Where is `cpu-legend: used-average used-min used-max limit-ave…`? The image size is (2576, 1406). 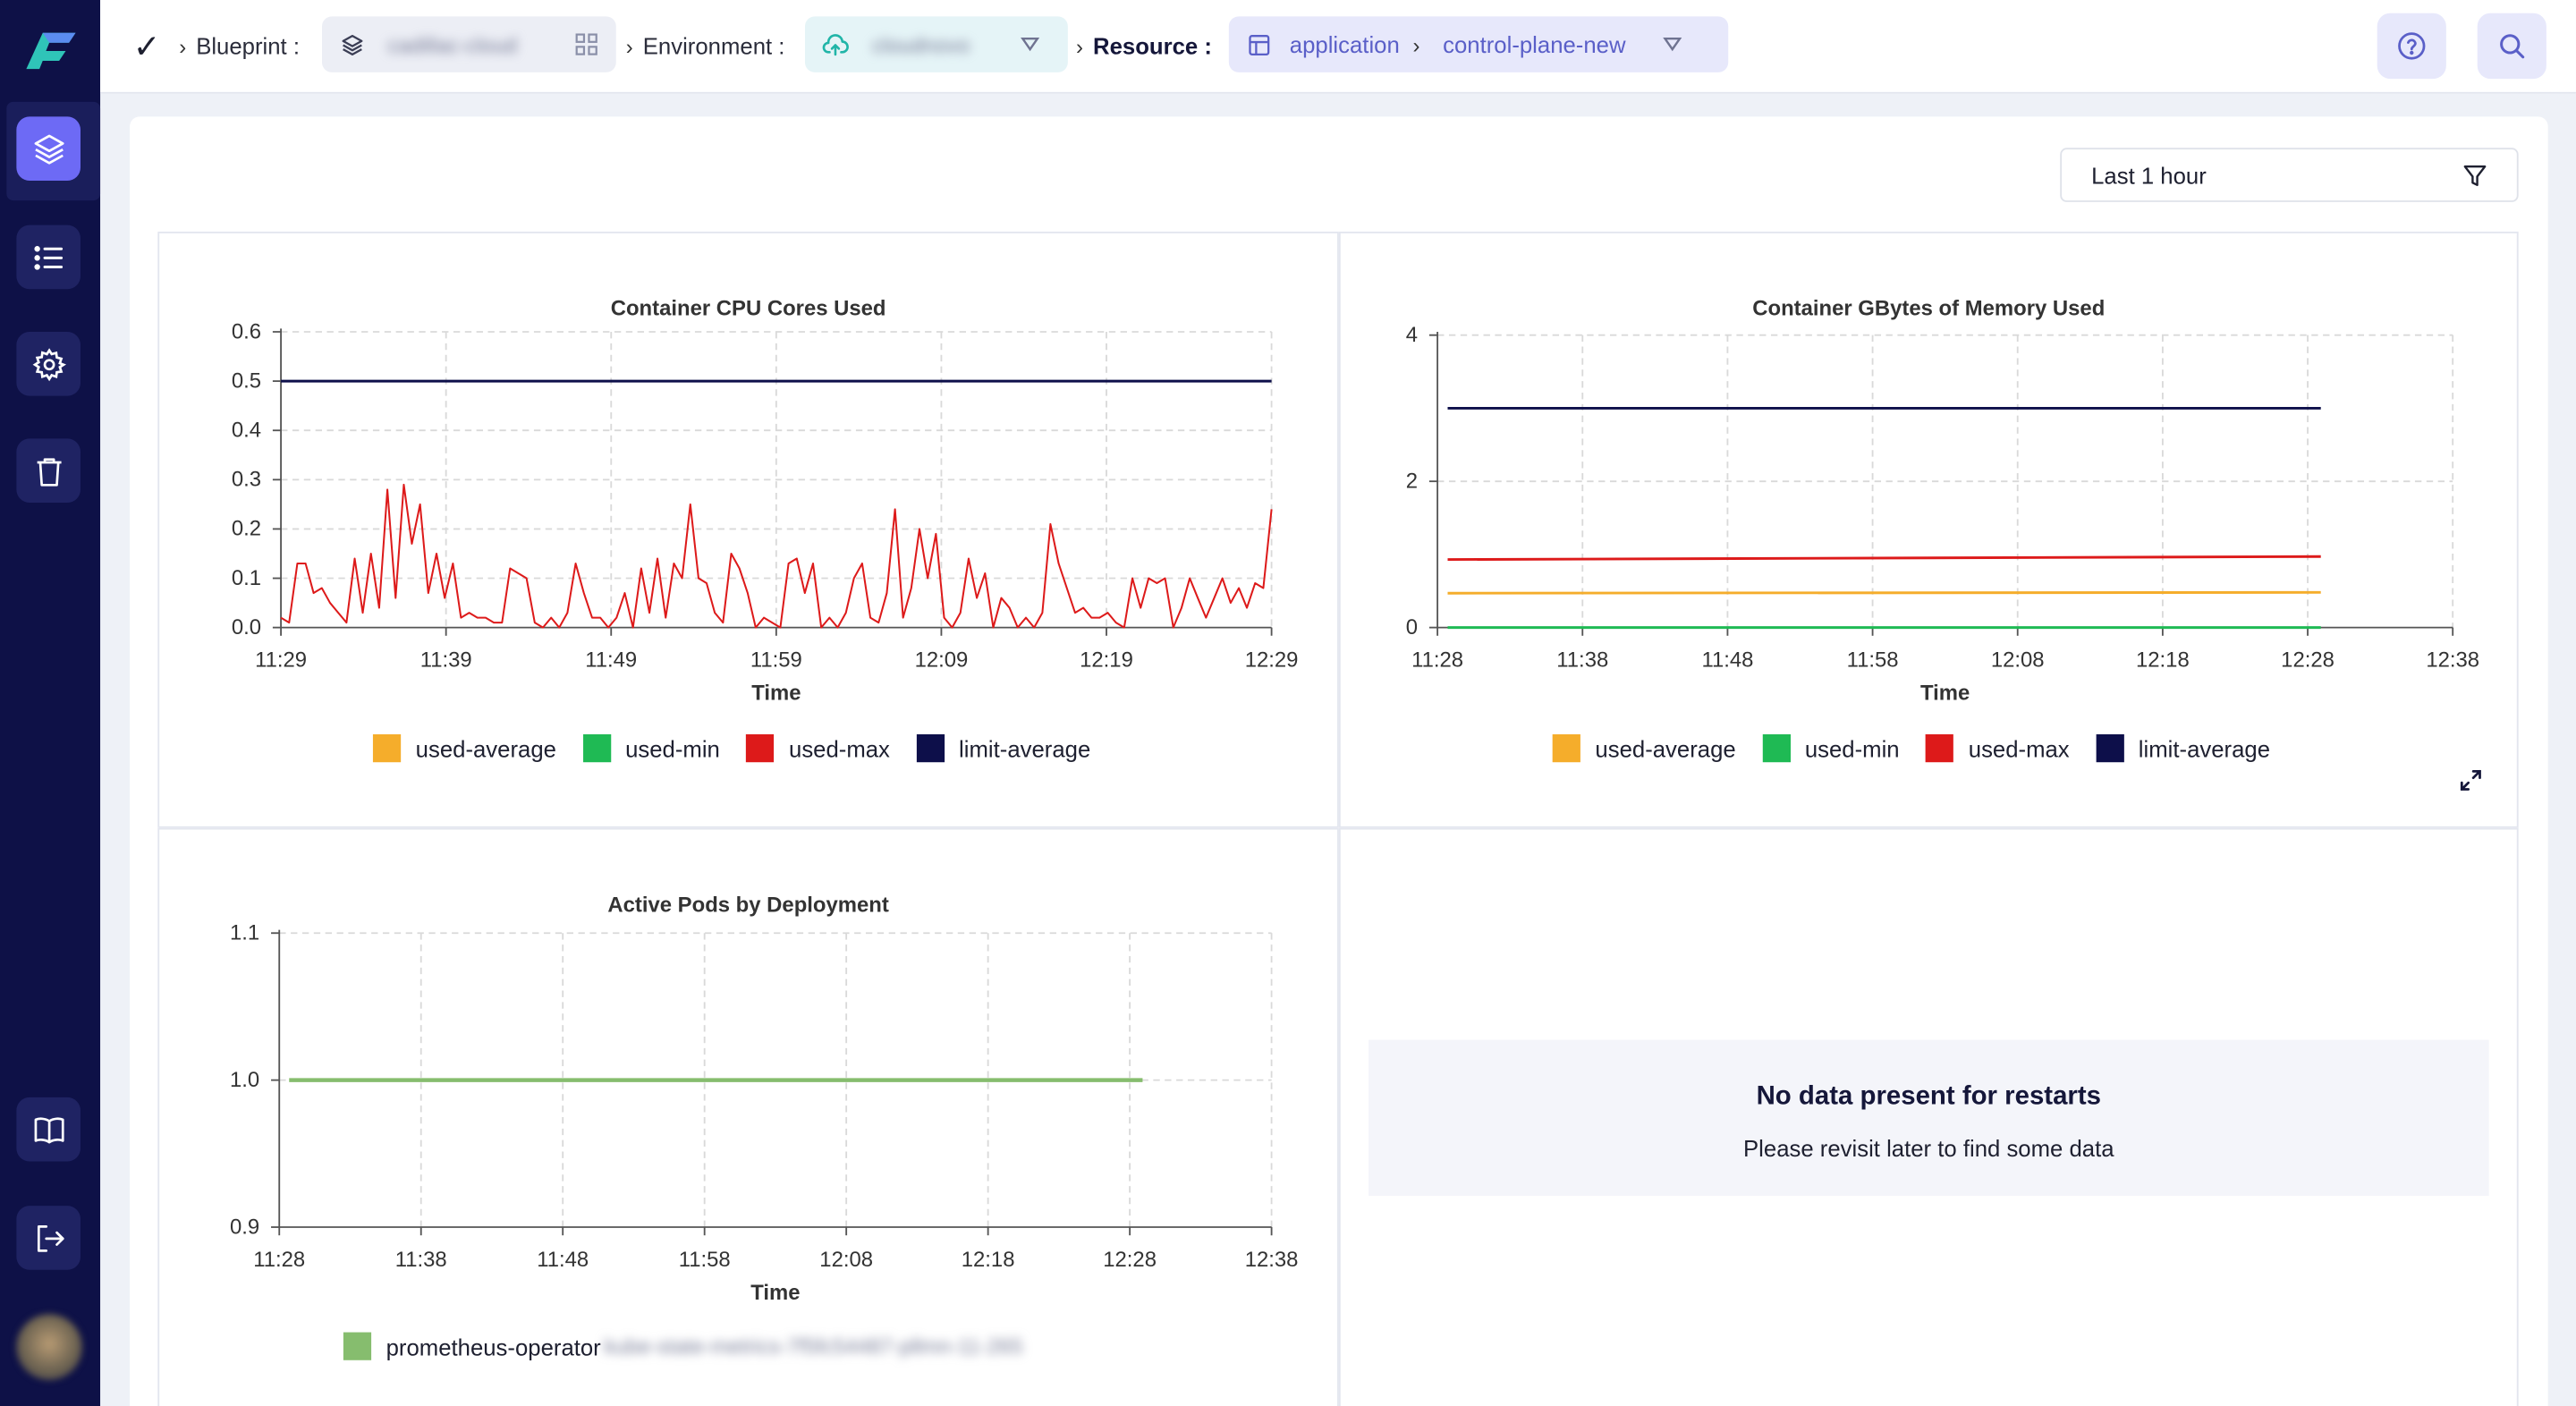
cpu-legend: used-average used-min used-max limit-ave… is located at coordinates (744, 749).